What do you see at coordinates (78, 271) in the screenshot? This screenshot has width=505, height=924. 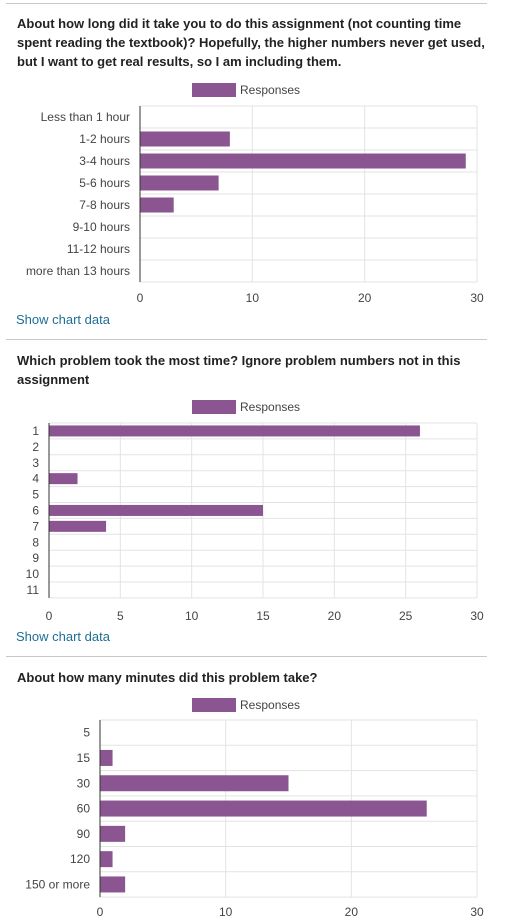 I see `y-category-label: more than 13 hours` at bounding box center [78, 271].